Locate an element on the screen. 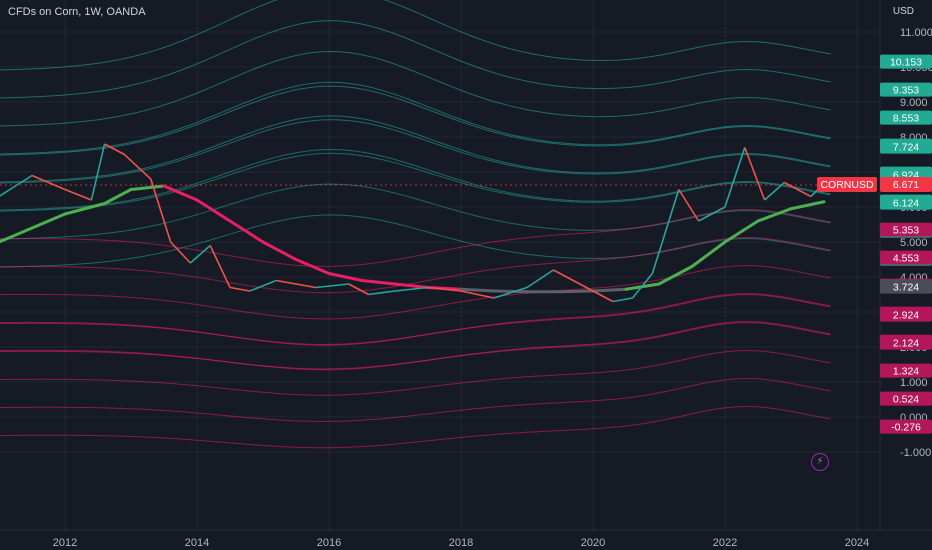  value-badge-label: 4.553 is located at coordinates (906, 259).